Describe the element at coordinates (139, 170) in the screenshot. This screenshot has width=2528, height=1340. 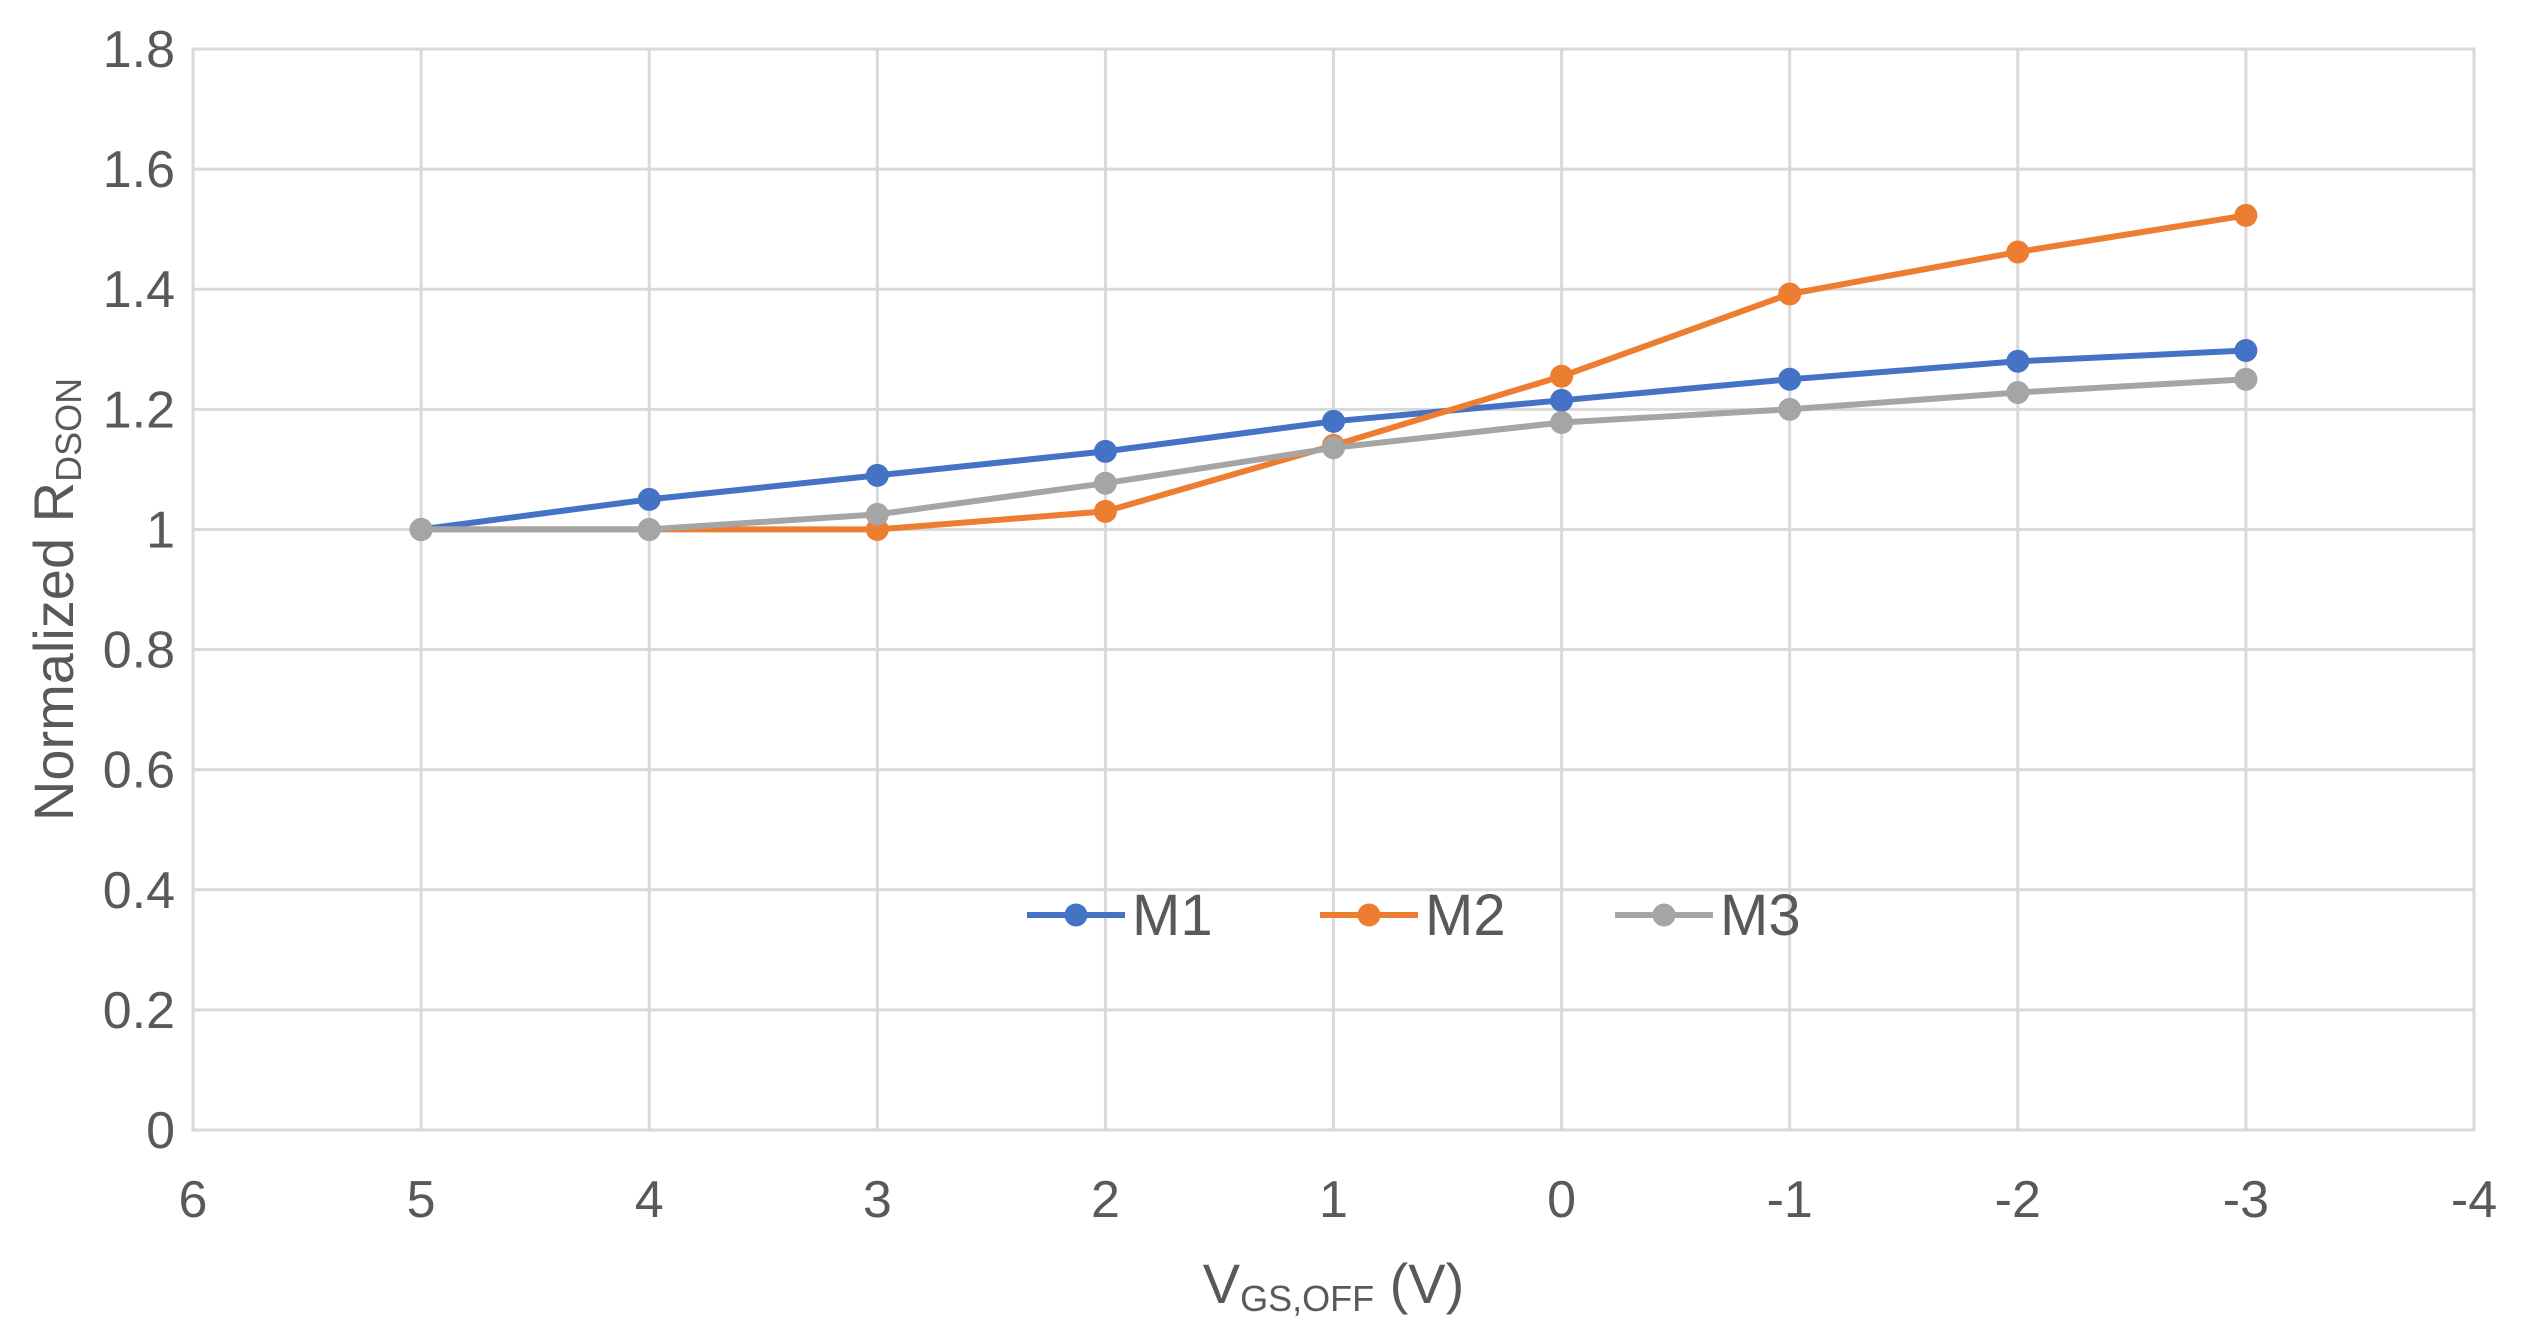
I see `y-tick-label: 1.6` at that location.